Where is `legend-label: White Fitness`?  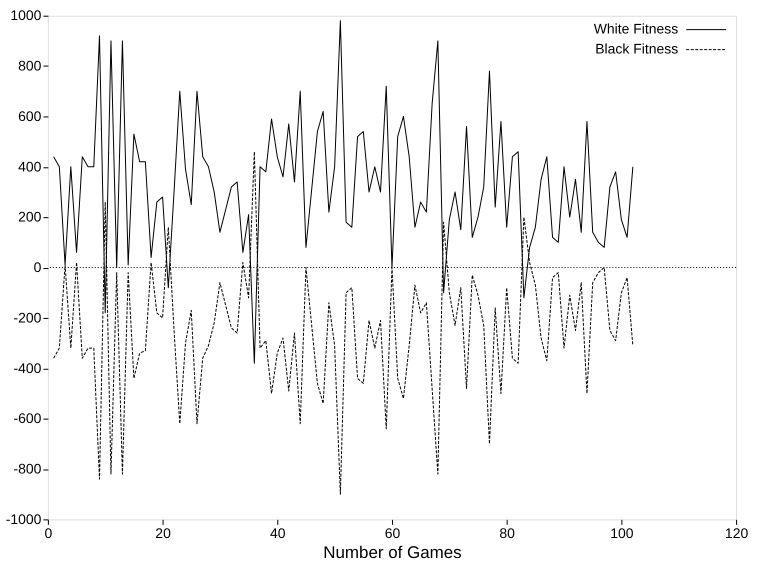 legend-label: White Fitness is located at coordinates (636, 28).